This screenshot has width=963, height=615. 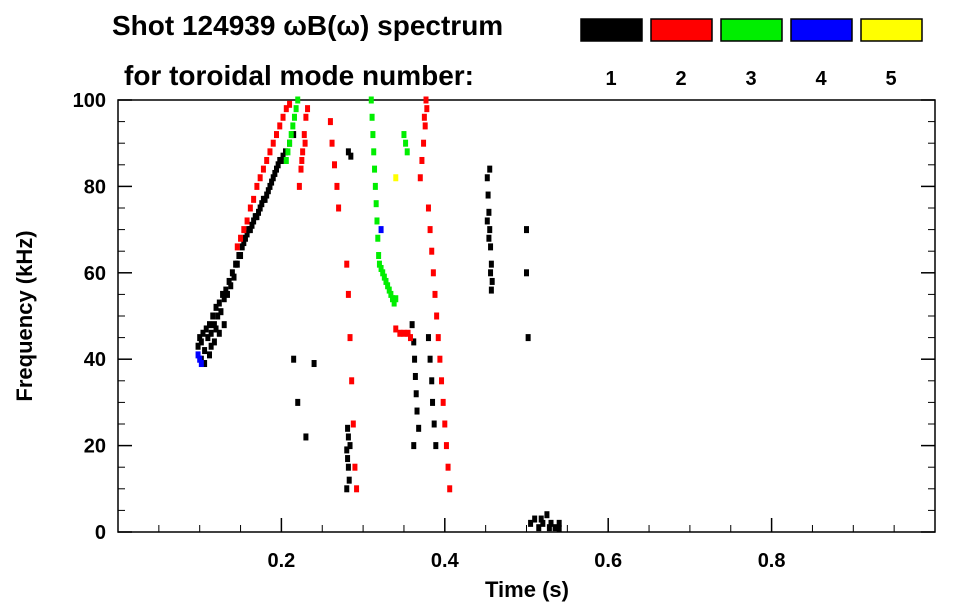 What do you see at coordinates (95, 187) in the screenshot?
I see `y-tick-label: 80` at bounding box center [95, 187].